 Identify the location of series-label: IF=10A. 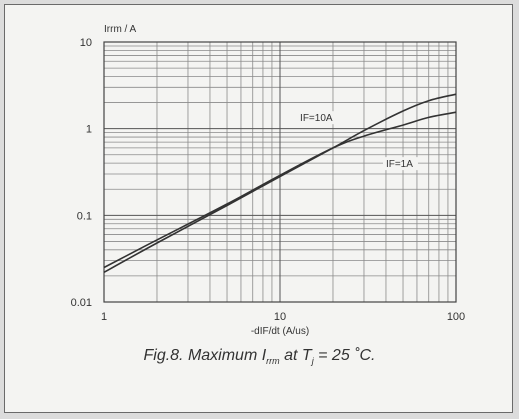
(316, 118).